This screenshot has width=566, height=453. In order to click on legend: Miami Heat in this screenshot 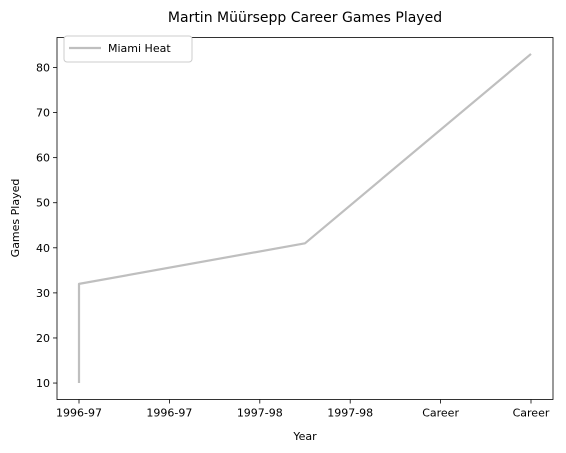, I will do `click(128, 49)`.